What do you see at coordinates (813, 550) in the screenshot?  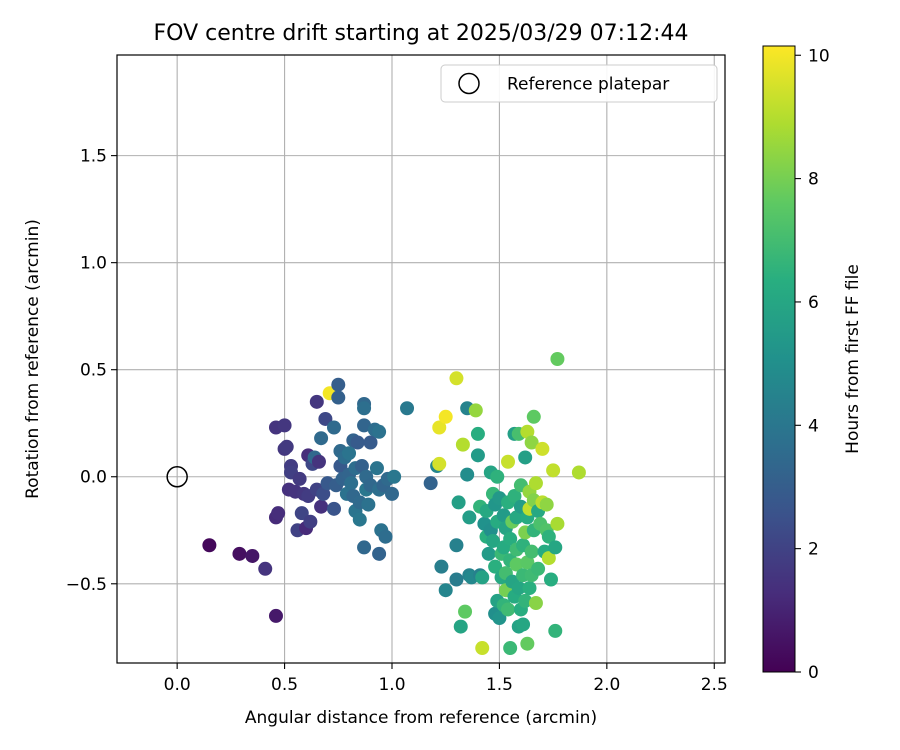 I see `colorbar-tick-label: 2` at bounding box center [813, 550].